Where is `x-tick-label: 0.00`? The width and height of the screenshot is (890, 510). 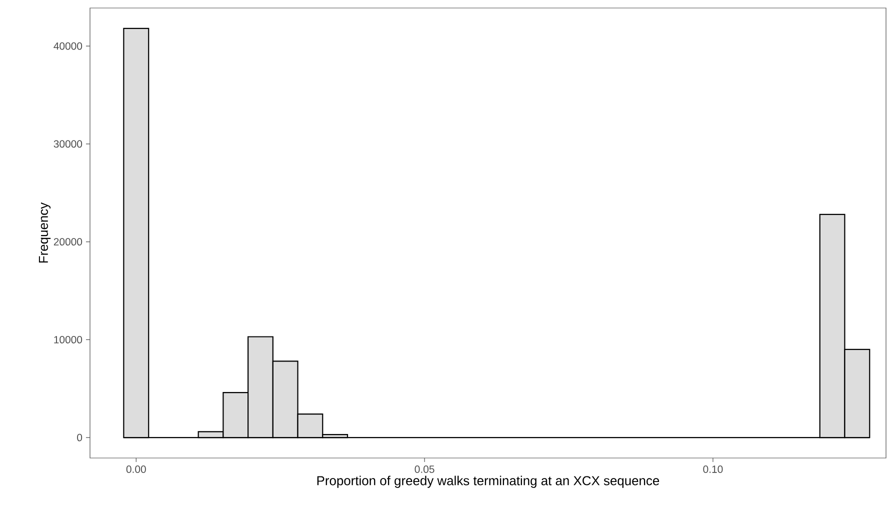
x-tick-label: 0.00 is located at coordinates (136, 469).